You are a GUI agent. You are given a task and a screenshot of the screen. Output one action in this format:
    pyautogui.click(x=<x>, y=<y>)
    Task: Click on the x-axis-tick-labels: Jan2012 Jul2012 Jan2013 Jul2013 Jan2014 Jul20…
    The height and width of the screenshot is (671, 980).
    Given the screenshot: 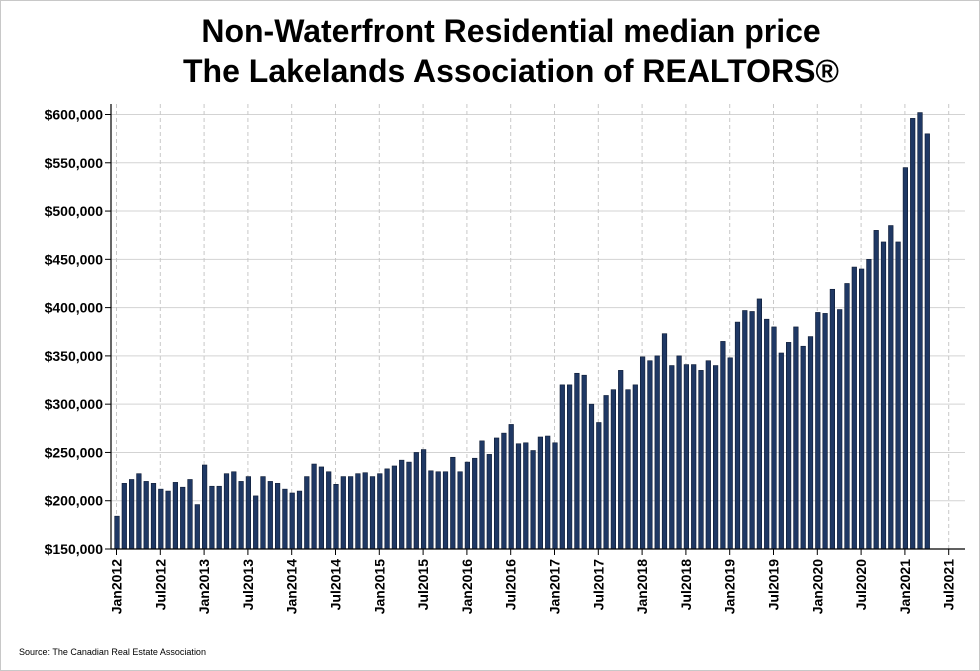 What is the action you would take?
    pyautogui.click(x=533, y=586)
    